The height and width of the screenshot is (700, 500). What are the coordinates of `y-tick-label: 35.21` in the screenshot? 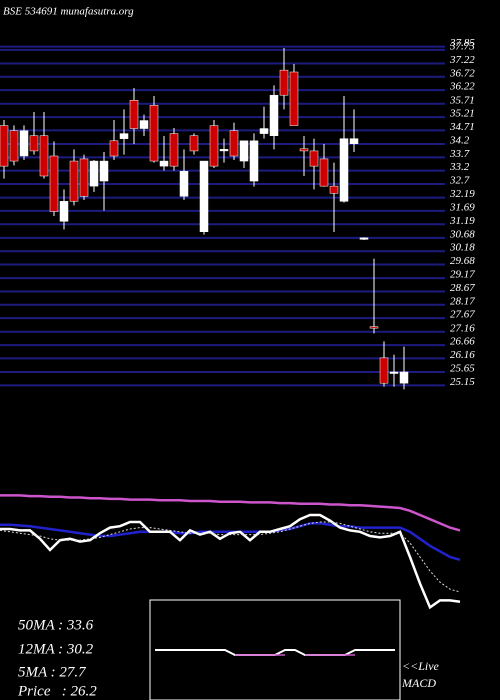 It's located at (462, 114).